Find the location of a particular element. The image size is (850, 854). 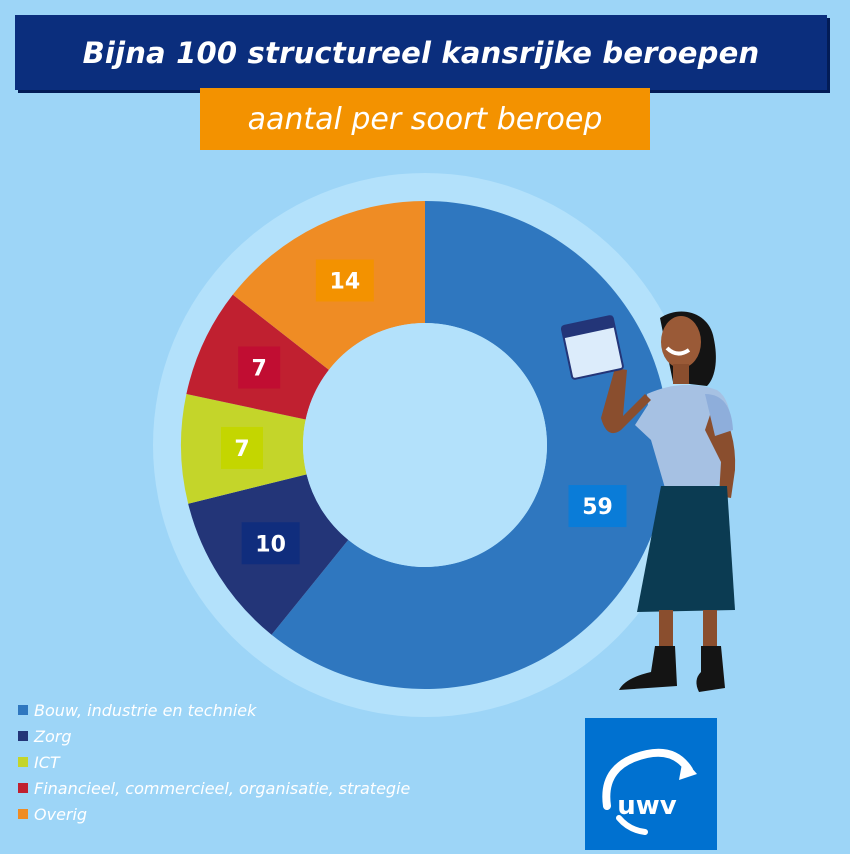

uwv-logo-text: uwv is located at coordinates (647, 806).